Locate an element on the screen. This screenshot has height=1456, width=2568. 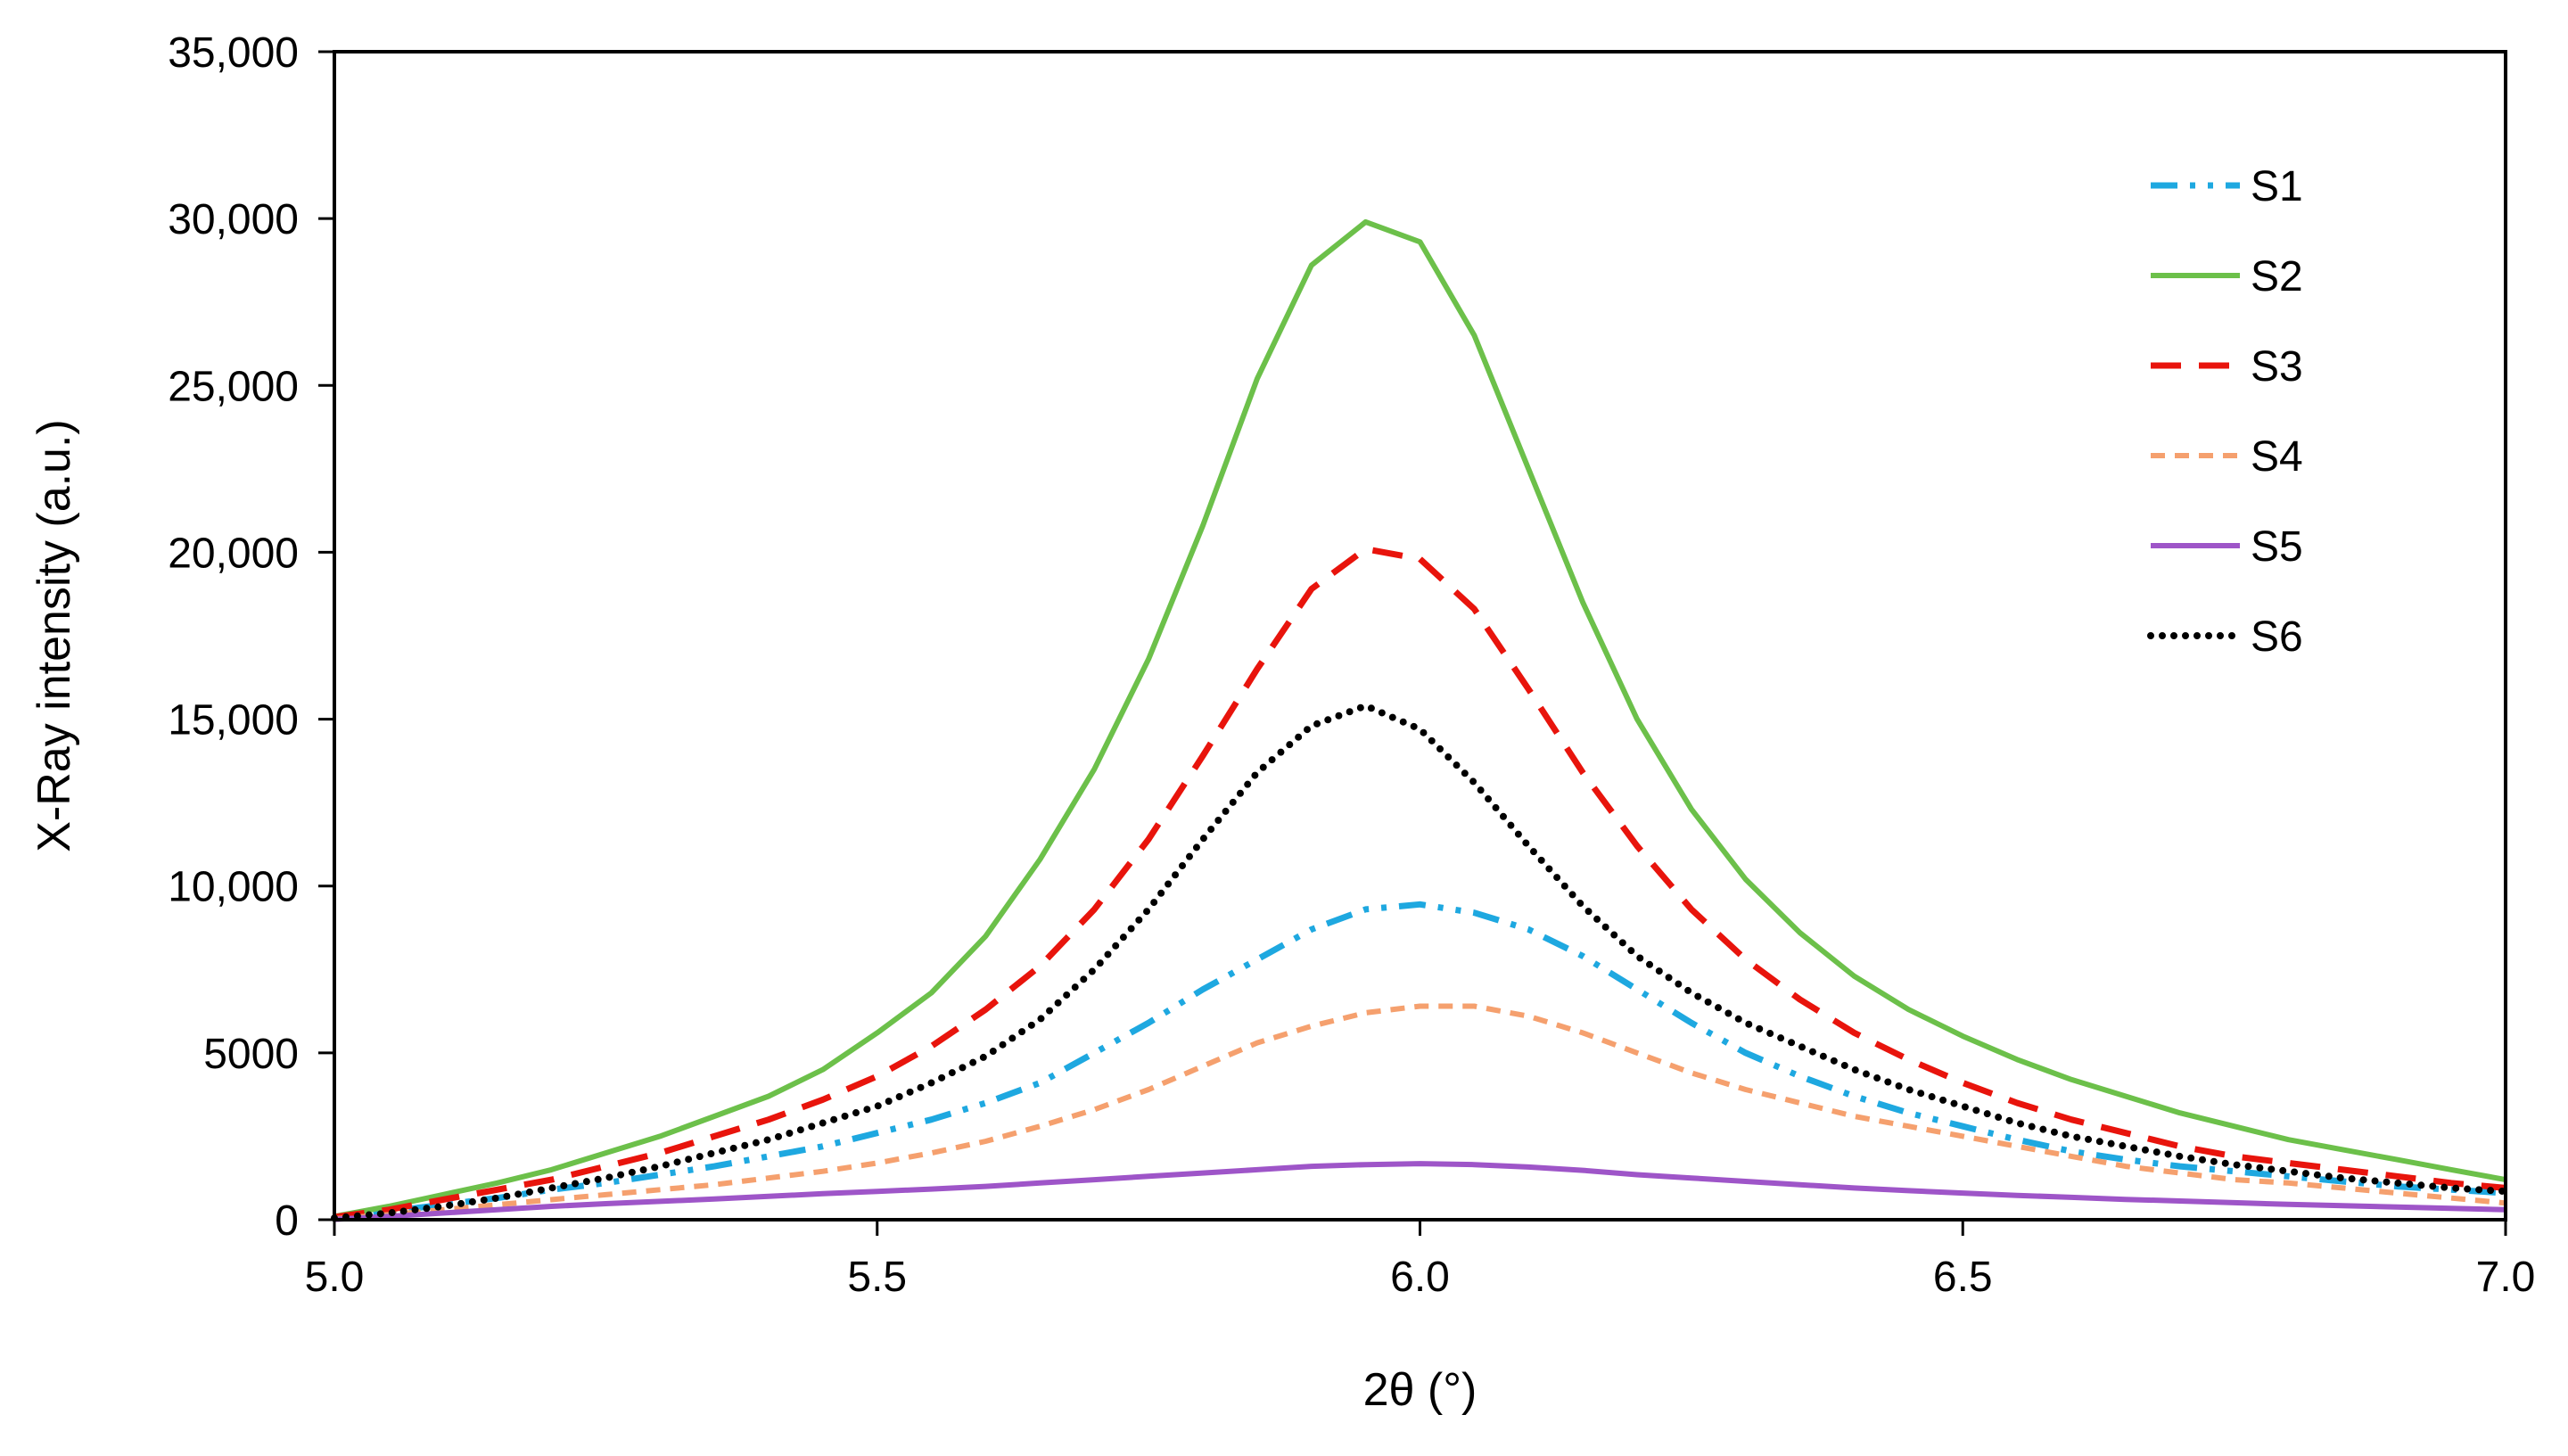
x-tick-label: 6.0 is located at coordinates (1420, 1277).